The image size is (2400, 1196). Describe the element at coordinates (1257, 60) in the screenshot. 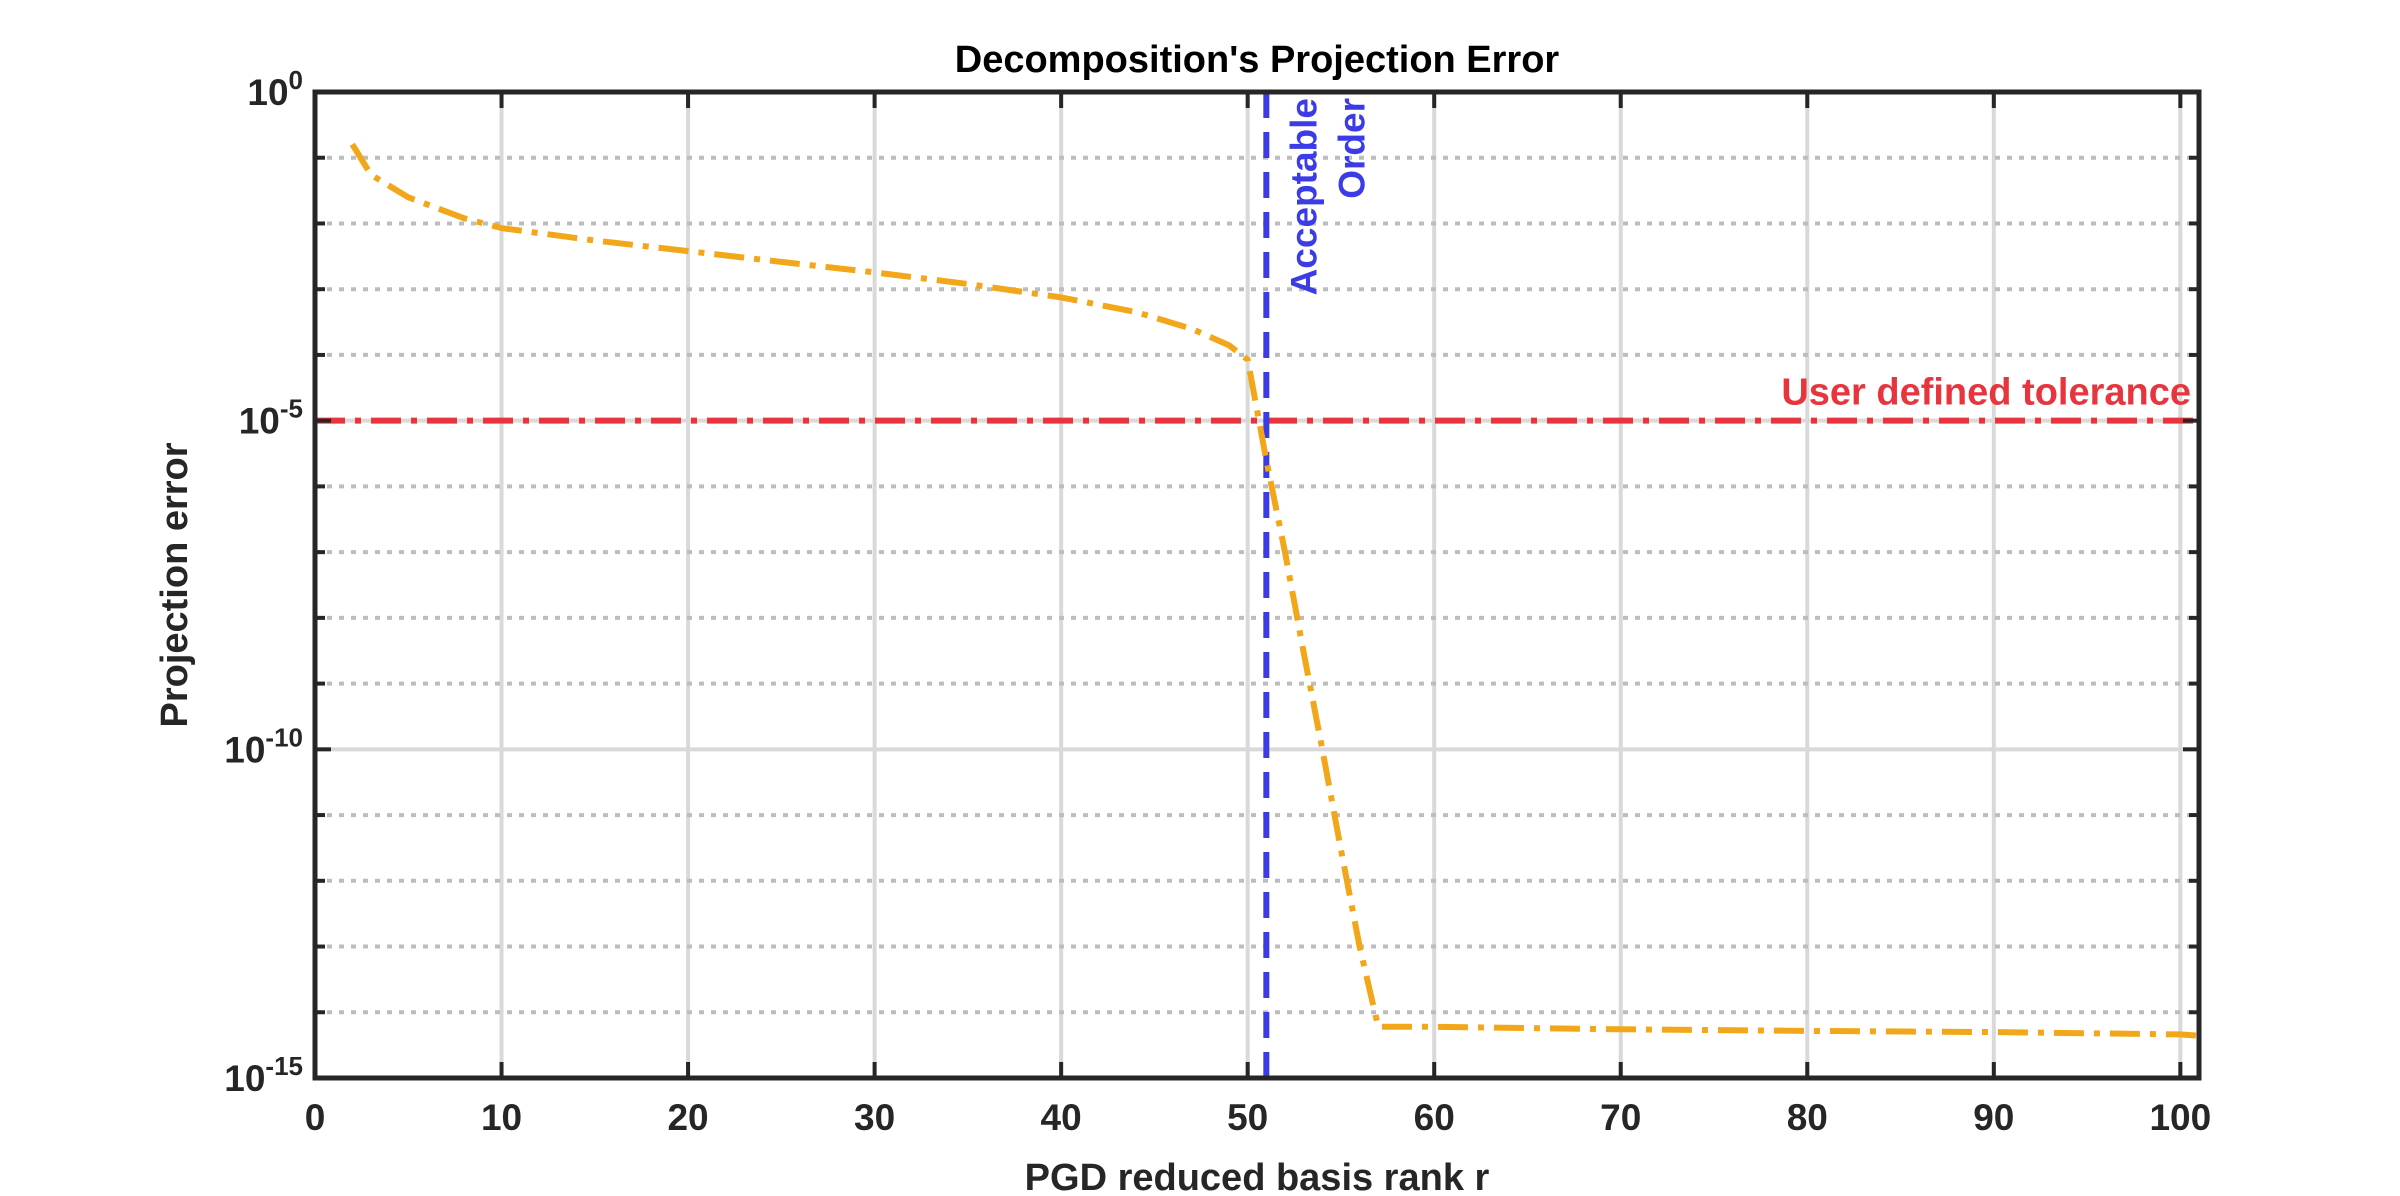

I see `chart-title: Decomposition's Projection Error` at that location.